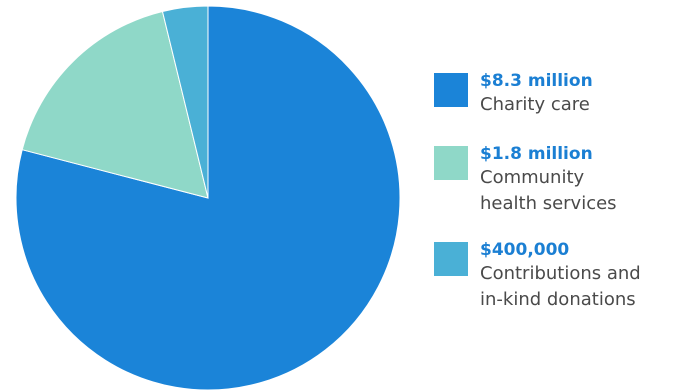 This screenshot has height=391, width=679. I want to click on legend-swatch-contributions, so click(451, 259).